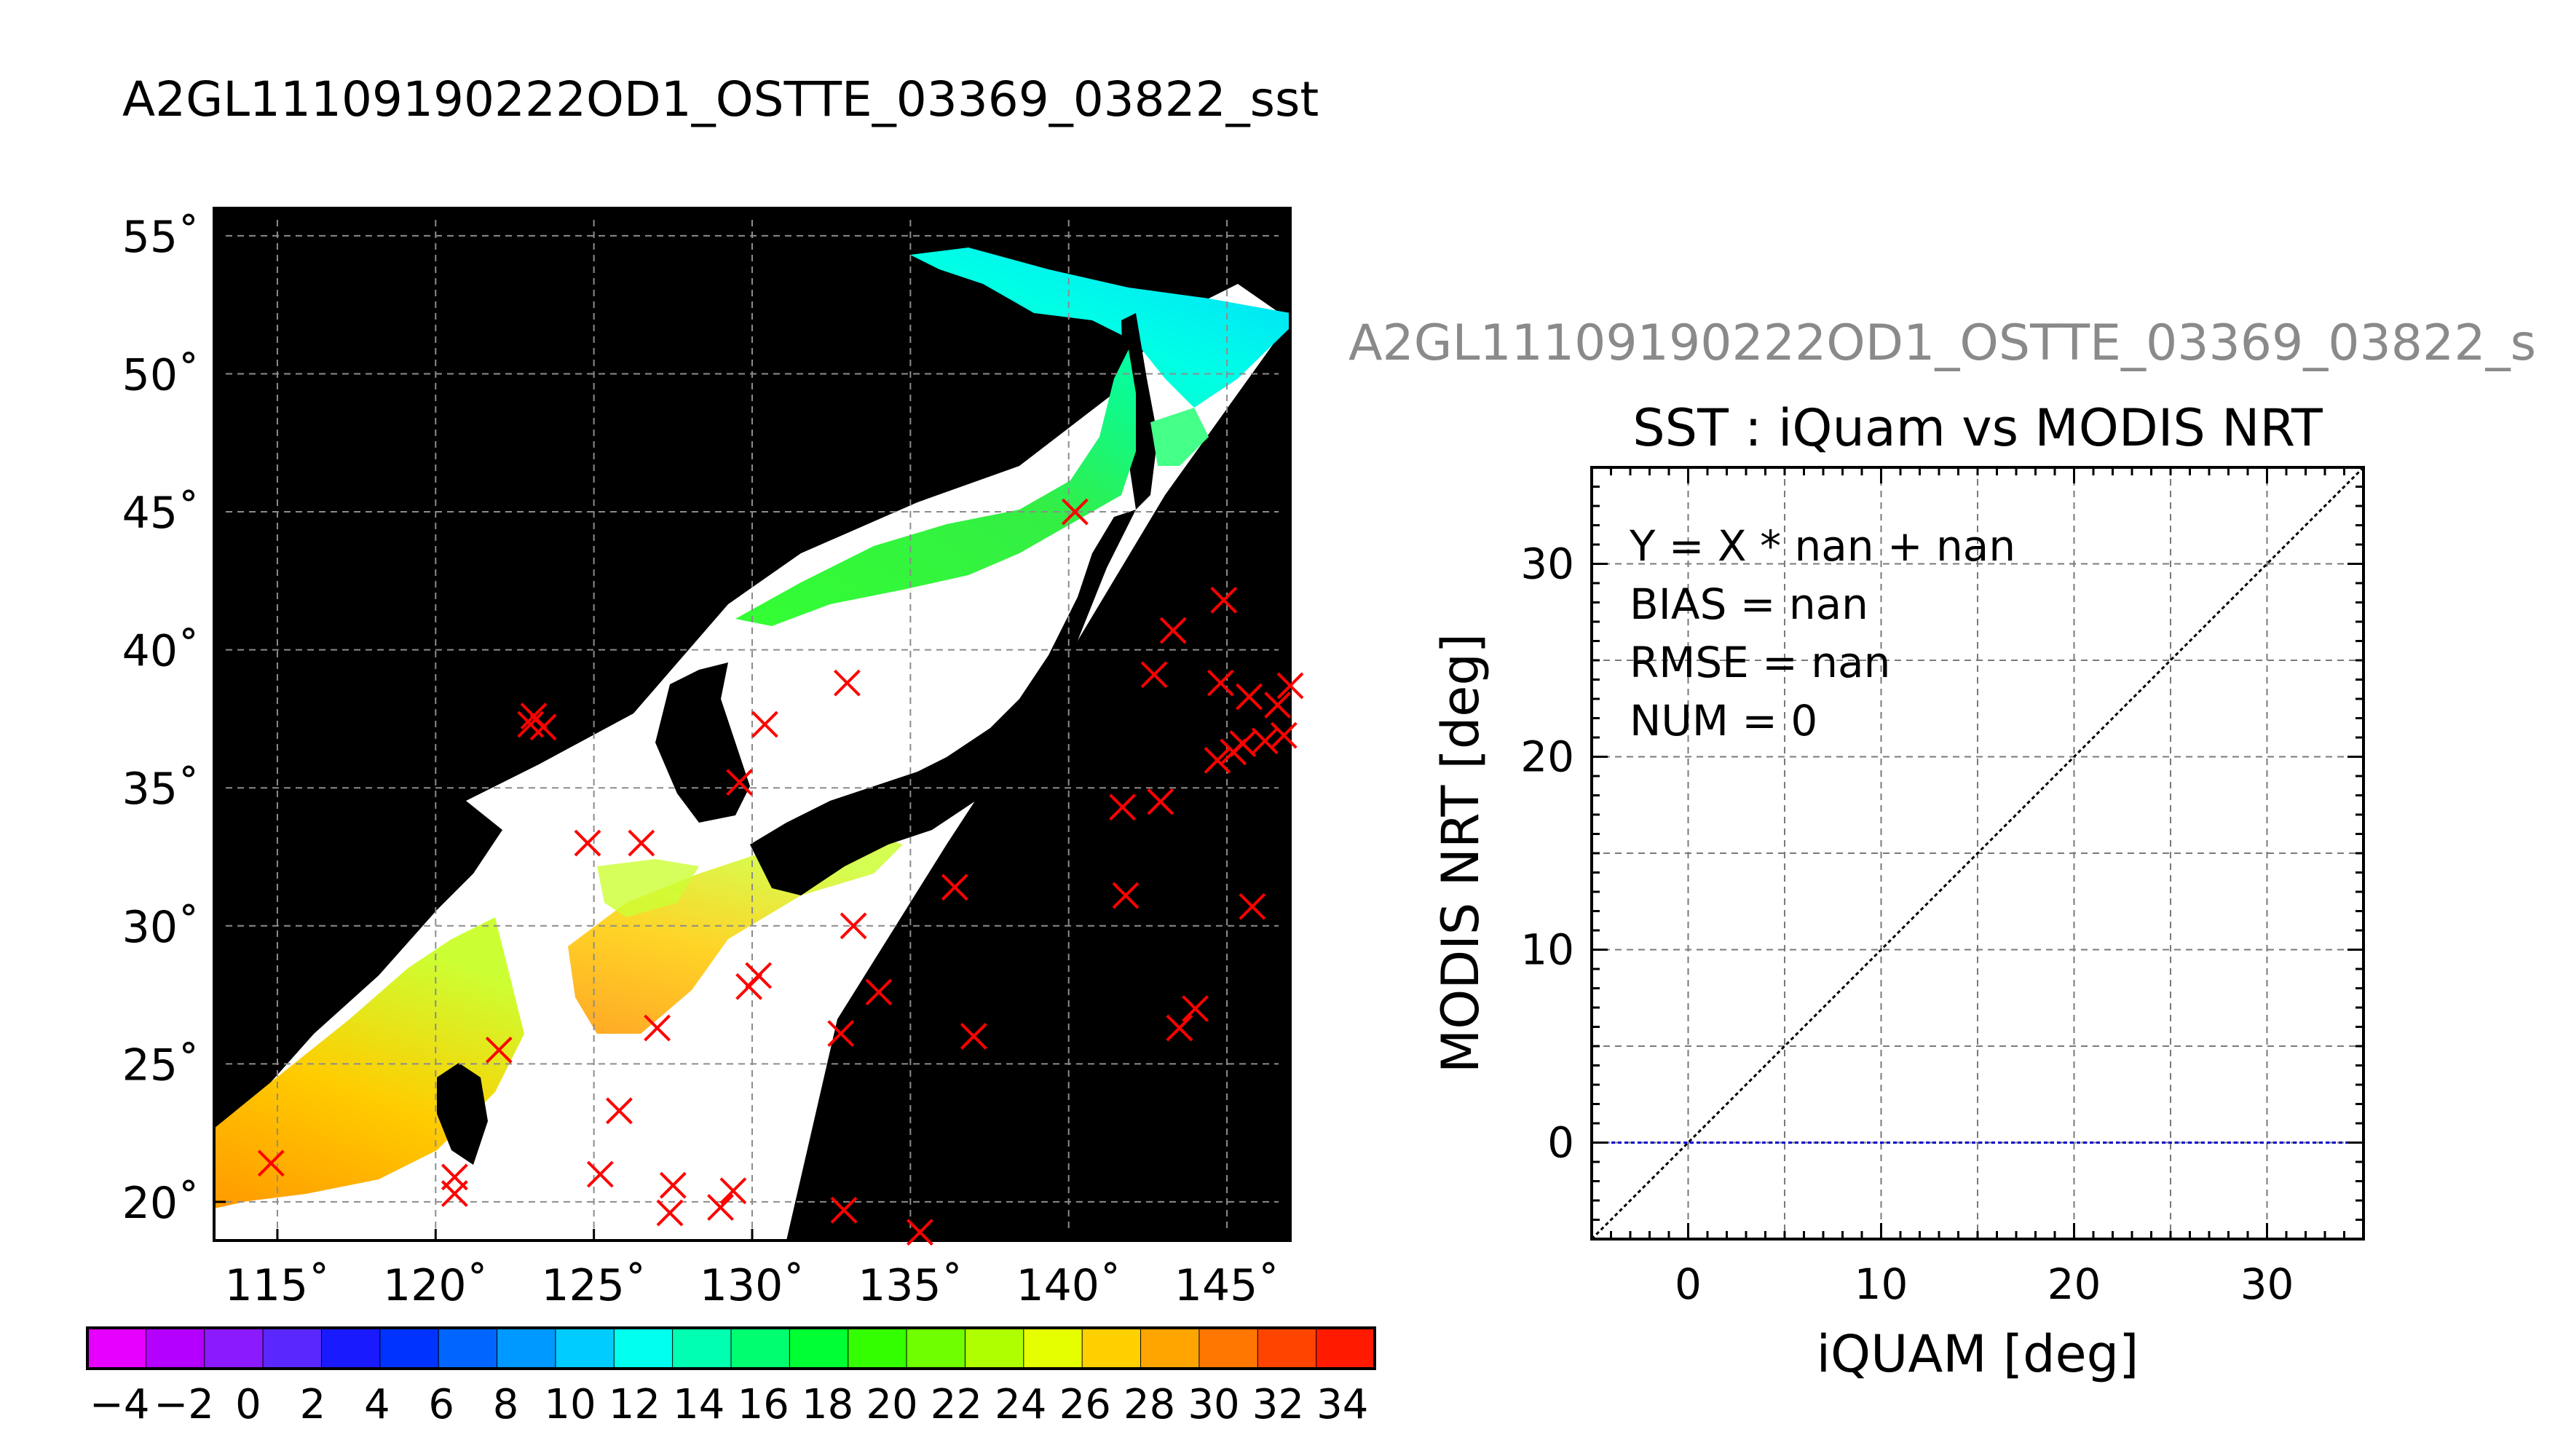 The height and width of the screenshot is (1456, 2555). I want to click on map-x-tick-label: 135˚, so click(910, 1285).